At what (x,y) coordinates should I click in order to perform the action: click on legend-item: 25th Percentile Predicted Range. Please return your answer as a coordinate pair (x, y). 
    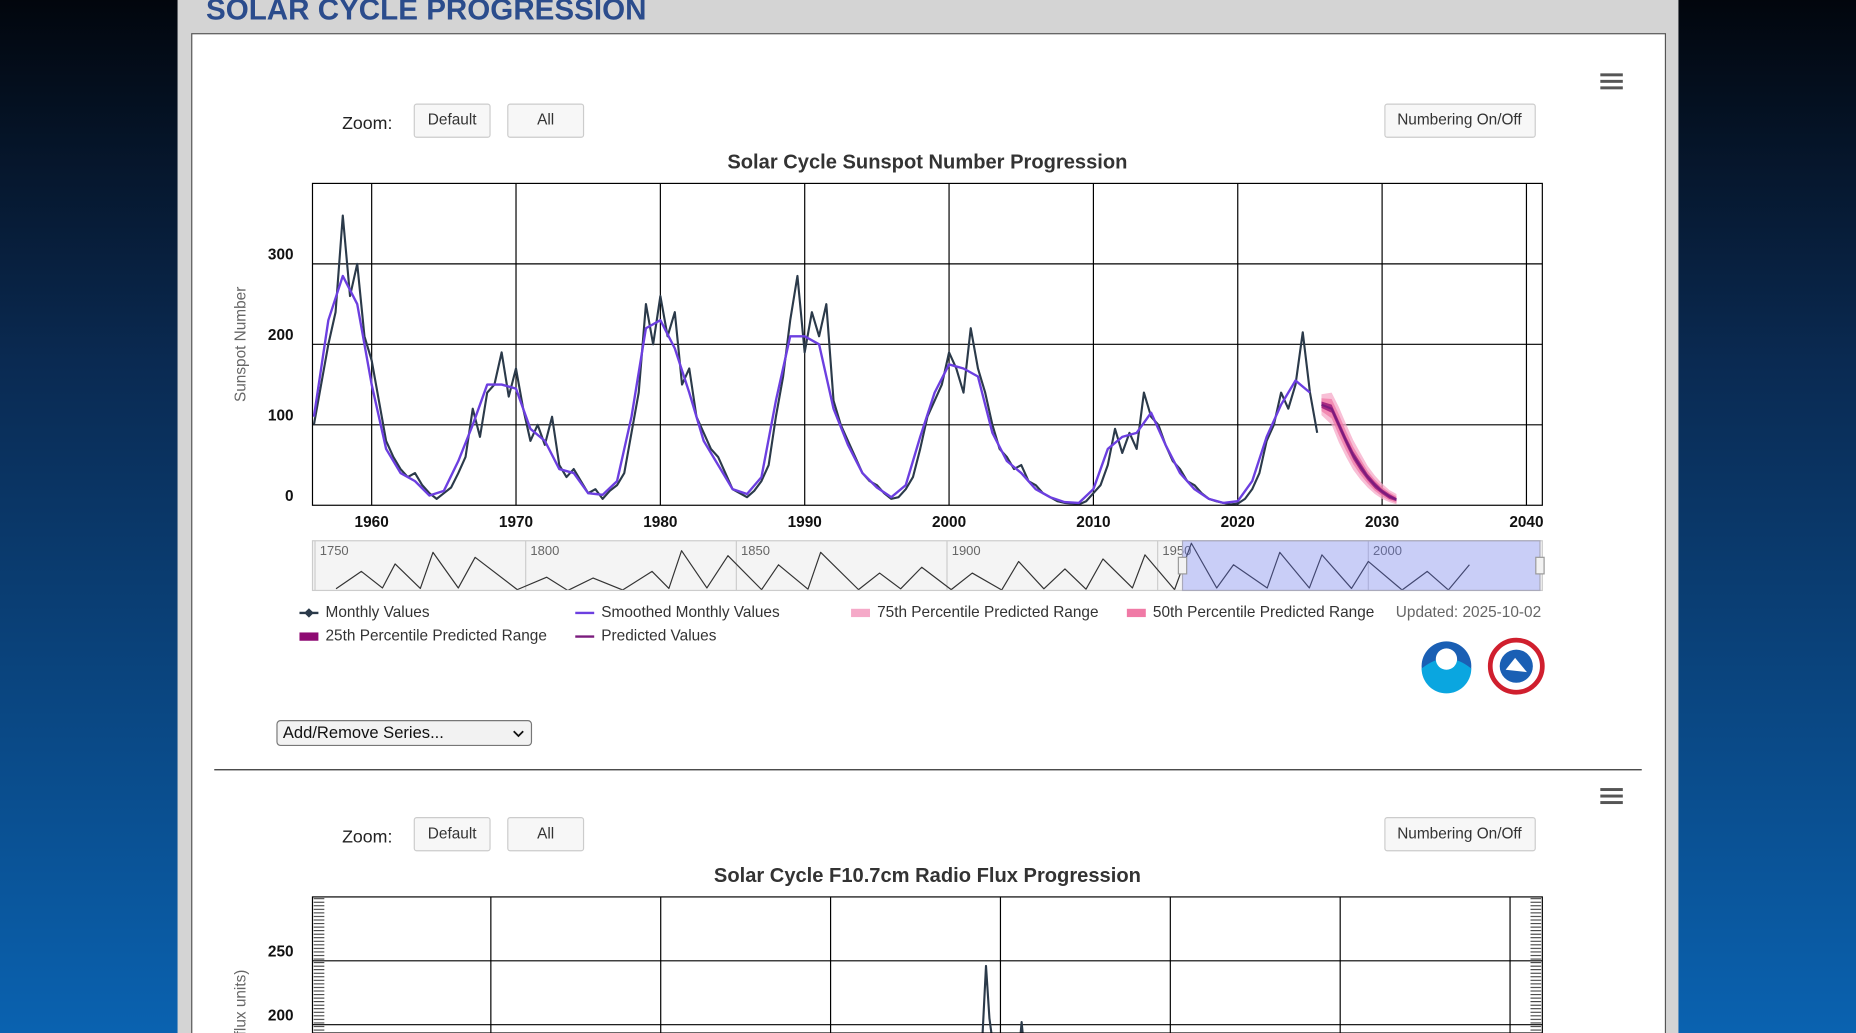
    Looking at the image, I should click on (423, 636).